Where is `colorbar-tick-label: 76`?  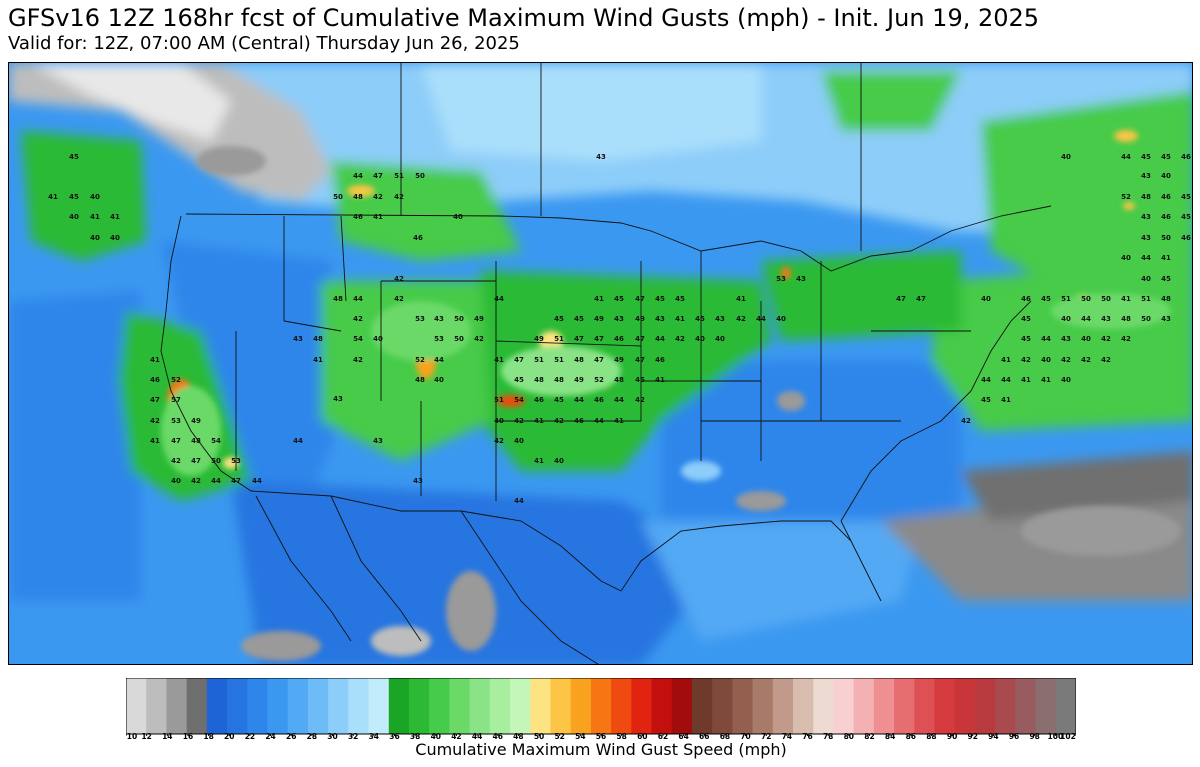
colorbar-tick-label: 76 is located at coordinates (807, 736).